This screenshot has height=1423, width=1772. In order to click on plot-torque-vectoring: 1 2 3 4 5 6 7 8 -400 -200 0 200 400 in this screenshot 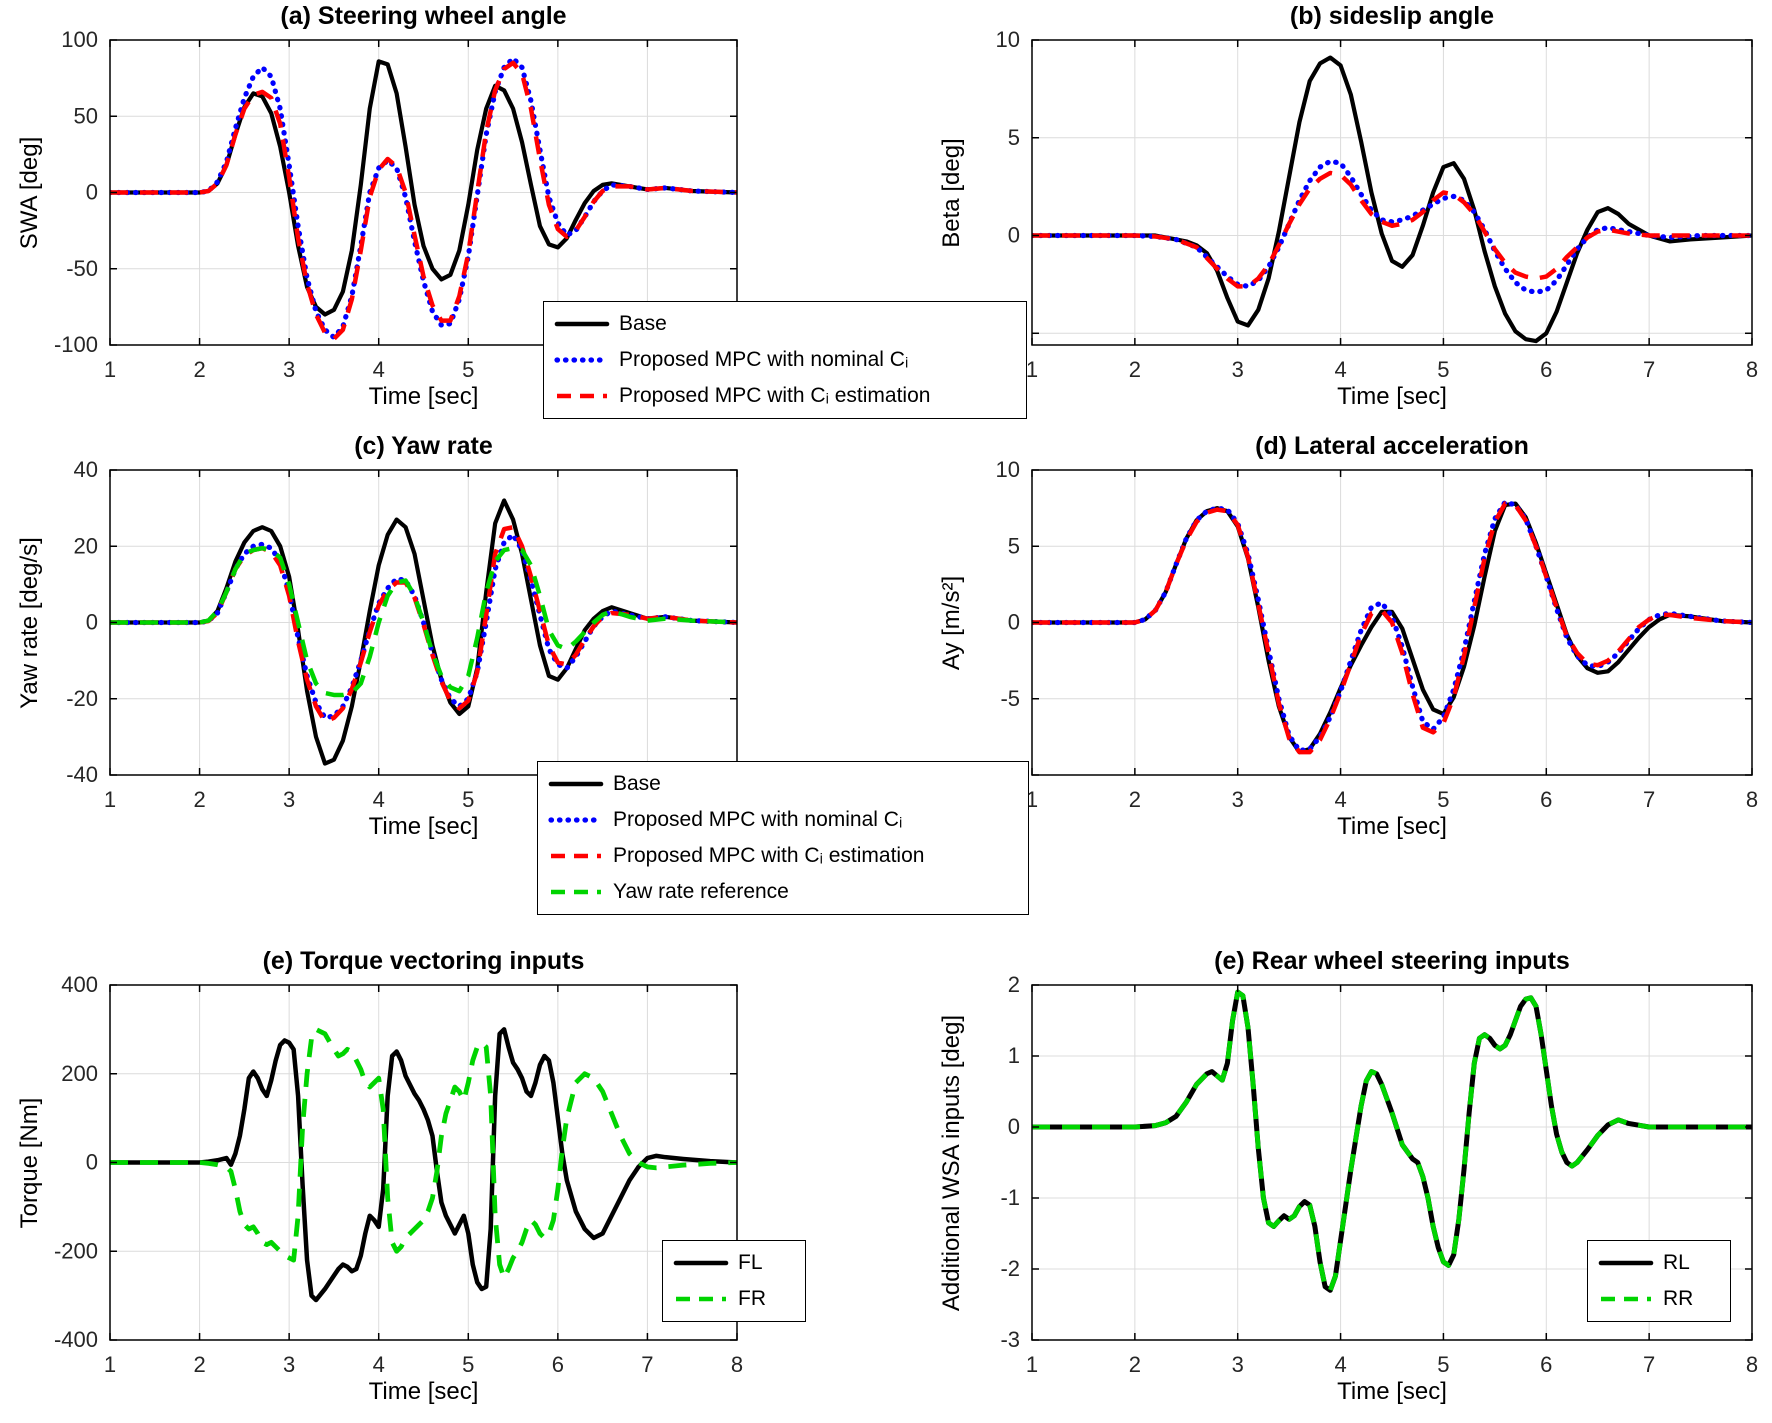, I will do `click(398, 1174)`.